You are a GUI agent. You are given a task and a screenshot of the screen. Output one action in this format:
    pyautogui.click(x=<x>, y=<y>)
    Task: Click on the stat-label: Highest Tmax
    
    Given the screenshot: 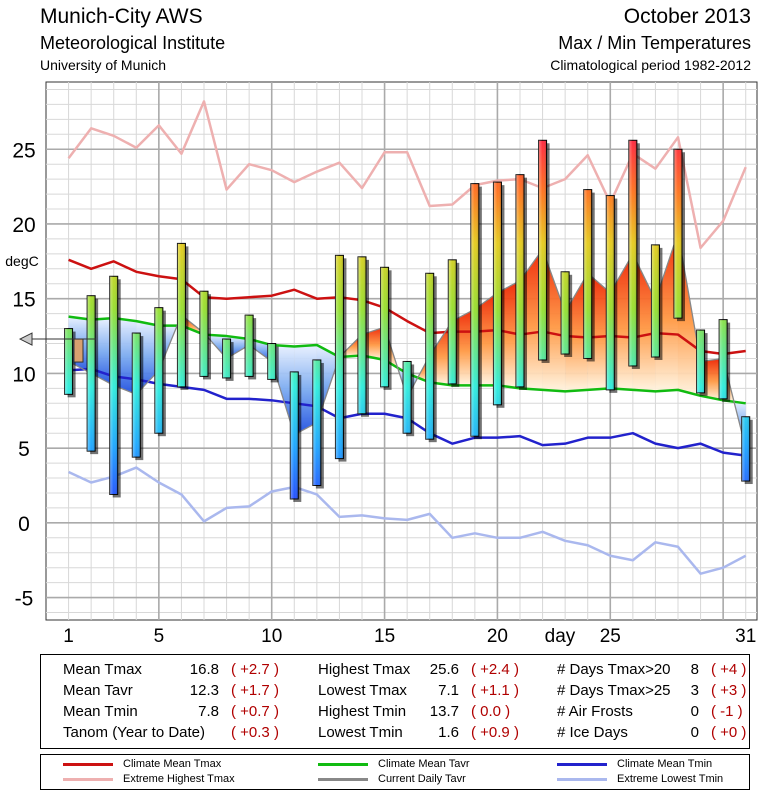 What is the action you would take?
    pyautogui.click(x=364, y=669)
    